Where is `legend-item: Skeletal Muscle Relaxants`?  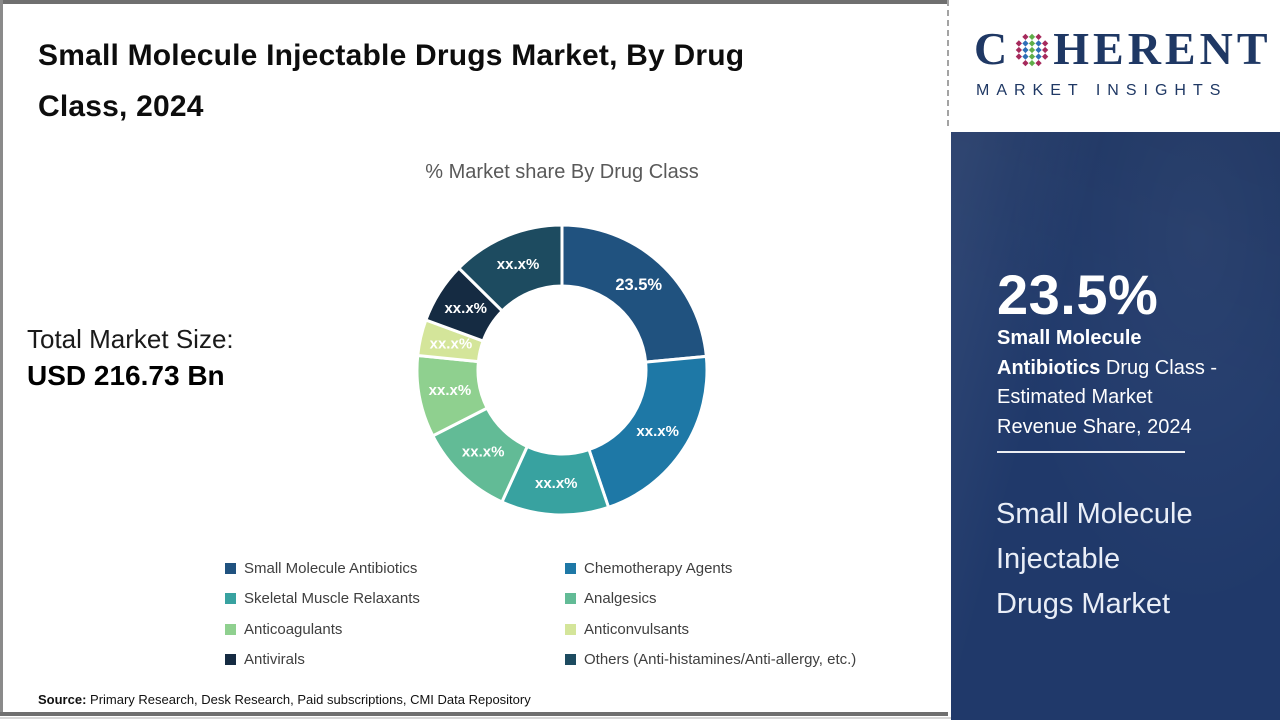 legend-item: Skeletal Muscle Relaxants is located at coordinates (395, 599).